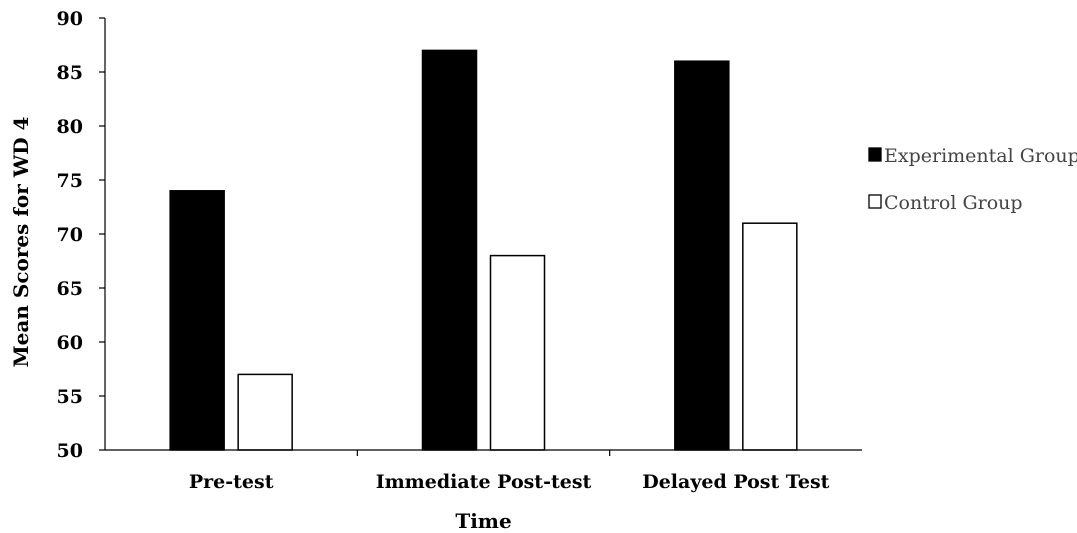 The width and height of the screenshot is (1077, 533). I want to click on y-tick-label: 70, so click(70, 235).